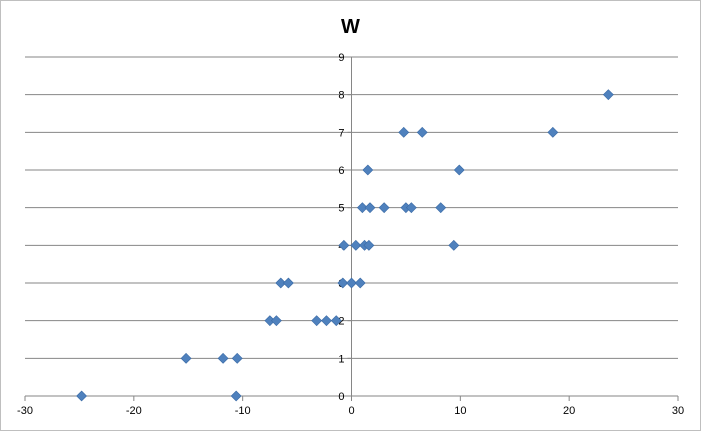  What do you see at coordinates (351, 411) in the screenshot?
I see `x-tick-label-0: 0` at bounding box center [351, 411].